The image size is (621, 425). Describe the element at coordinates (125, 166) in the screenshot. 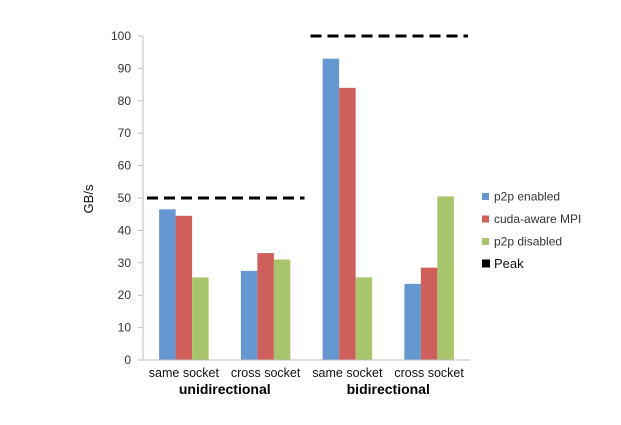

I see `y-tick-label: 60` at that location.